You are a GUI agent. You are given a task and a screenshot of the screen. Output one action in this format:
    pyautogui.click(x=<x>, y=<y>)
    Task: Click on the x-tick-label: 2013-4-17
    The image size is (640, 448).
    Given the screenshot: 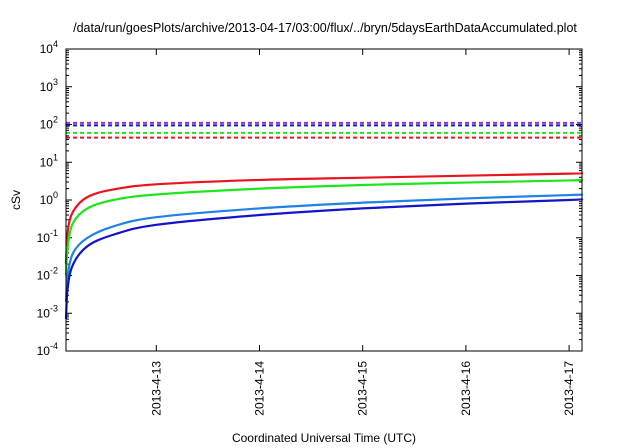 What is the action you would take?
    pyautogui.click(x=569, y=388)
    